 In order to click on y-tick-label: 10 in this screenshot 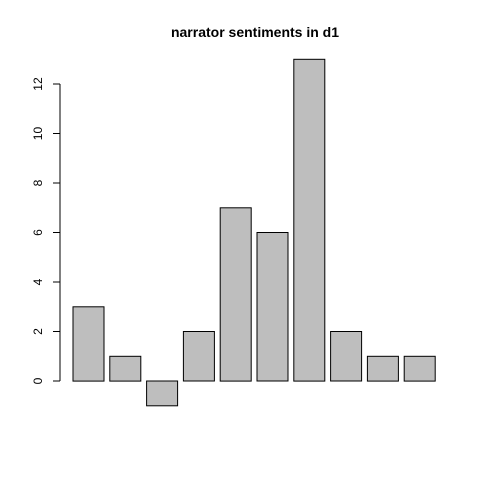, I will do `click(38, 134)`.